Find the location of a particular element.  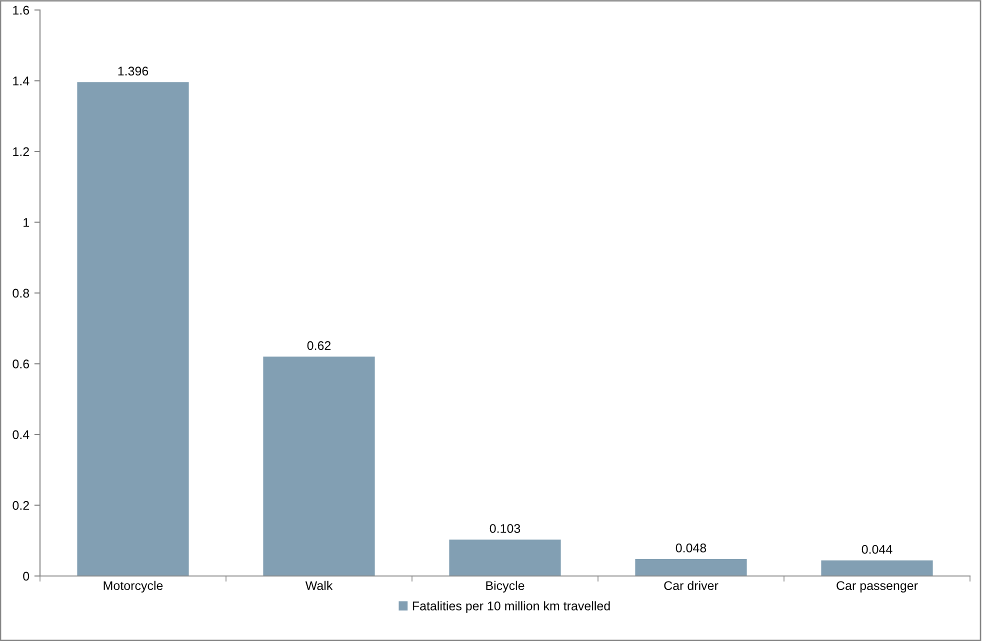

x-tick-label: Car driver is located at coordinates (691, 585).